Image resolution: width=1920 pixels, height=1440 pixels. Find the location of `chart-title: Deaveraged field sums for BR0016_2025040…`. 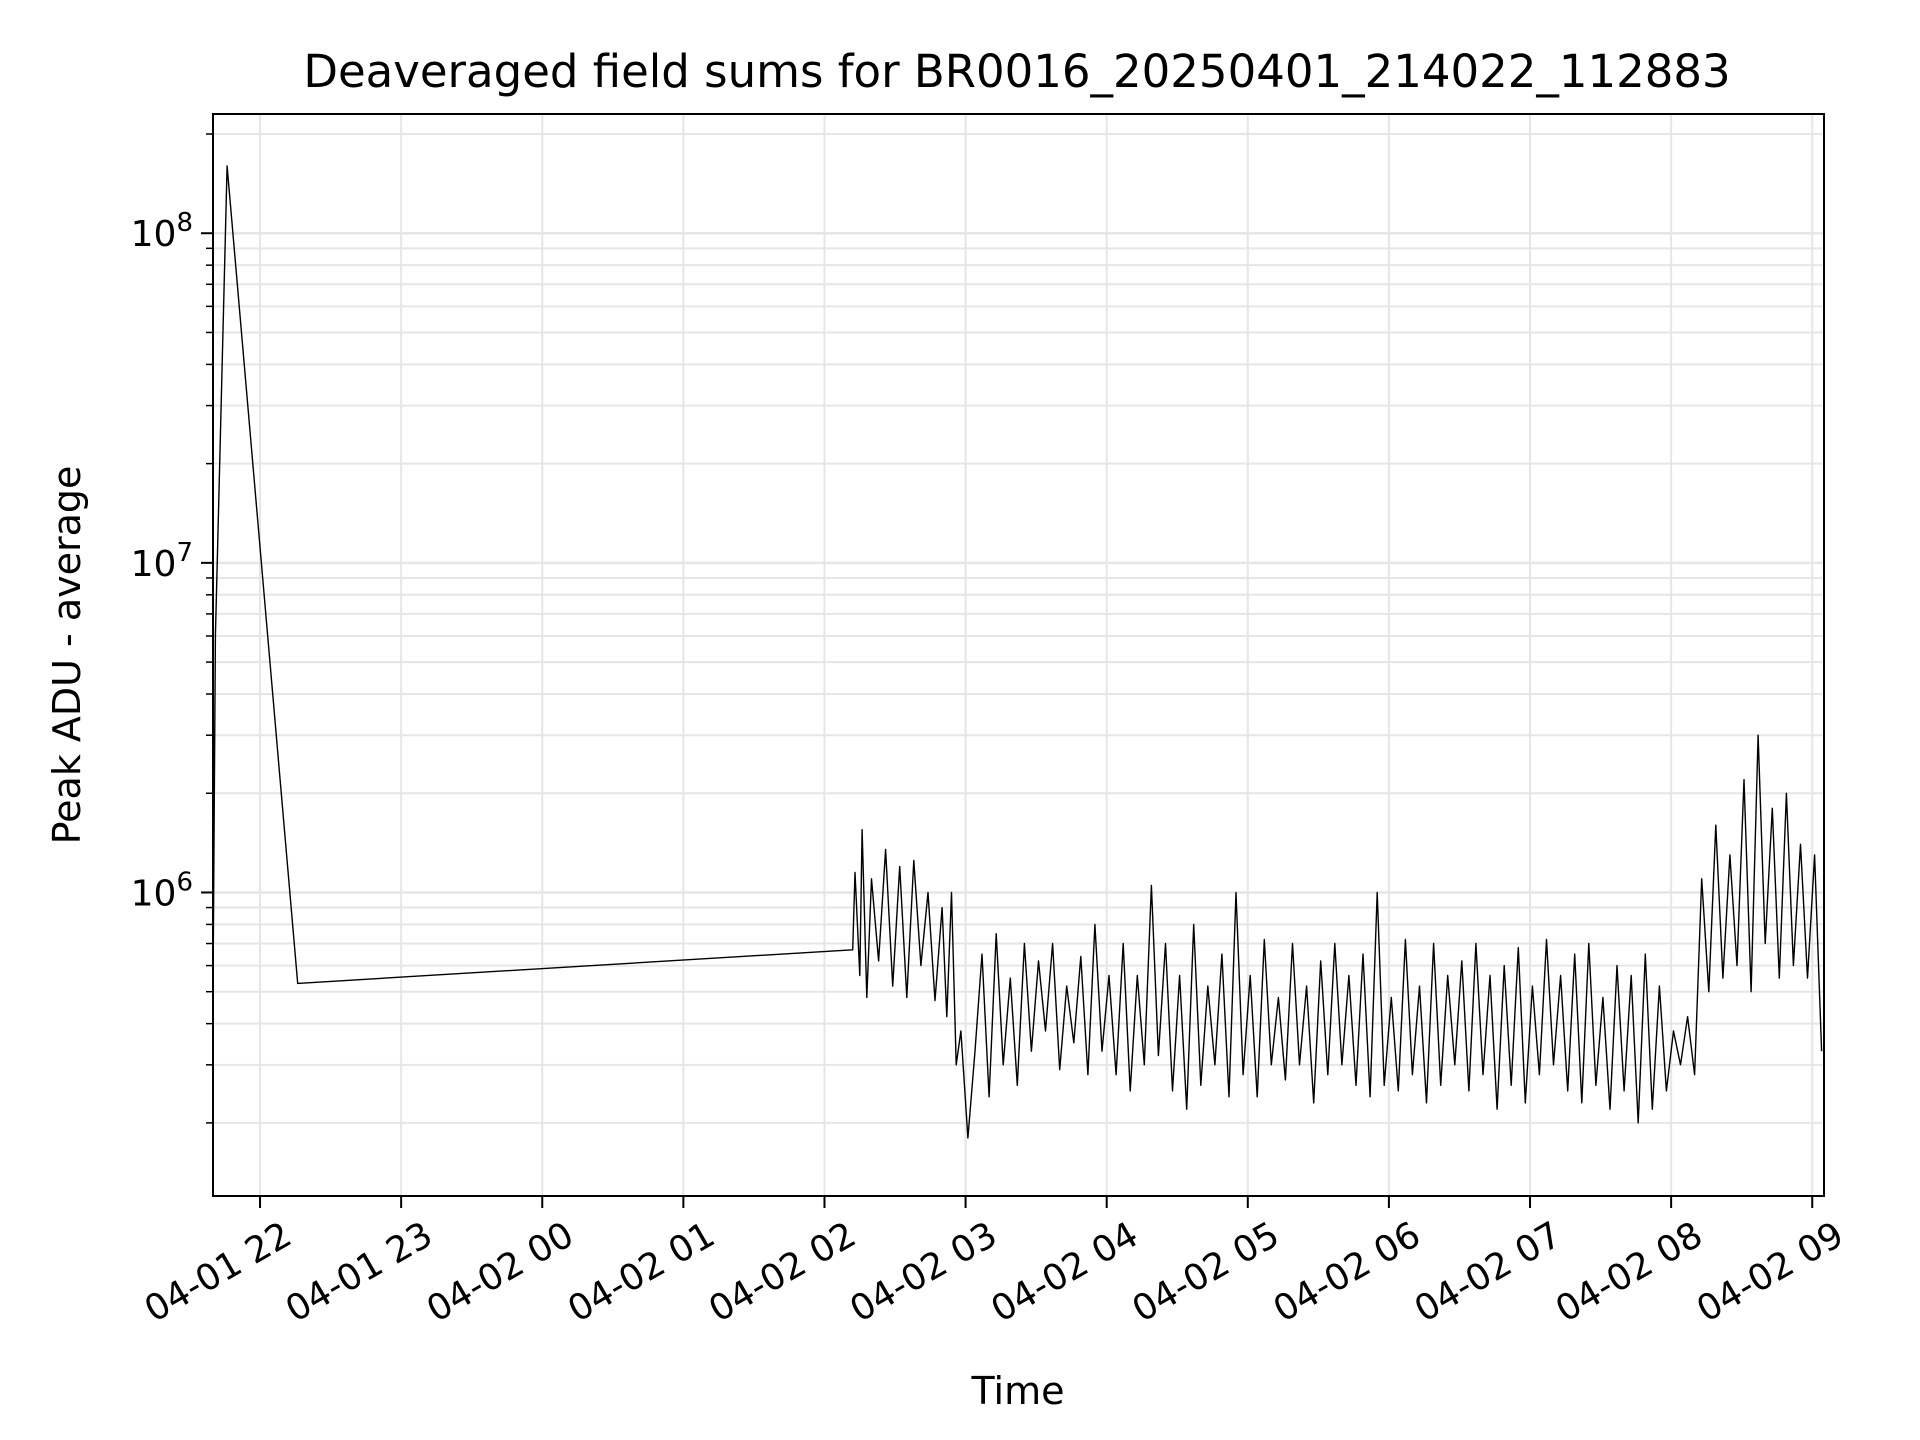

chart-title: Deaveraged field sums for BR0016_2025040… is located at coordinates (1016, 71).